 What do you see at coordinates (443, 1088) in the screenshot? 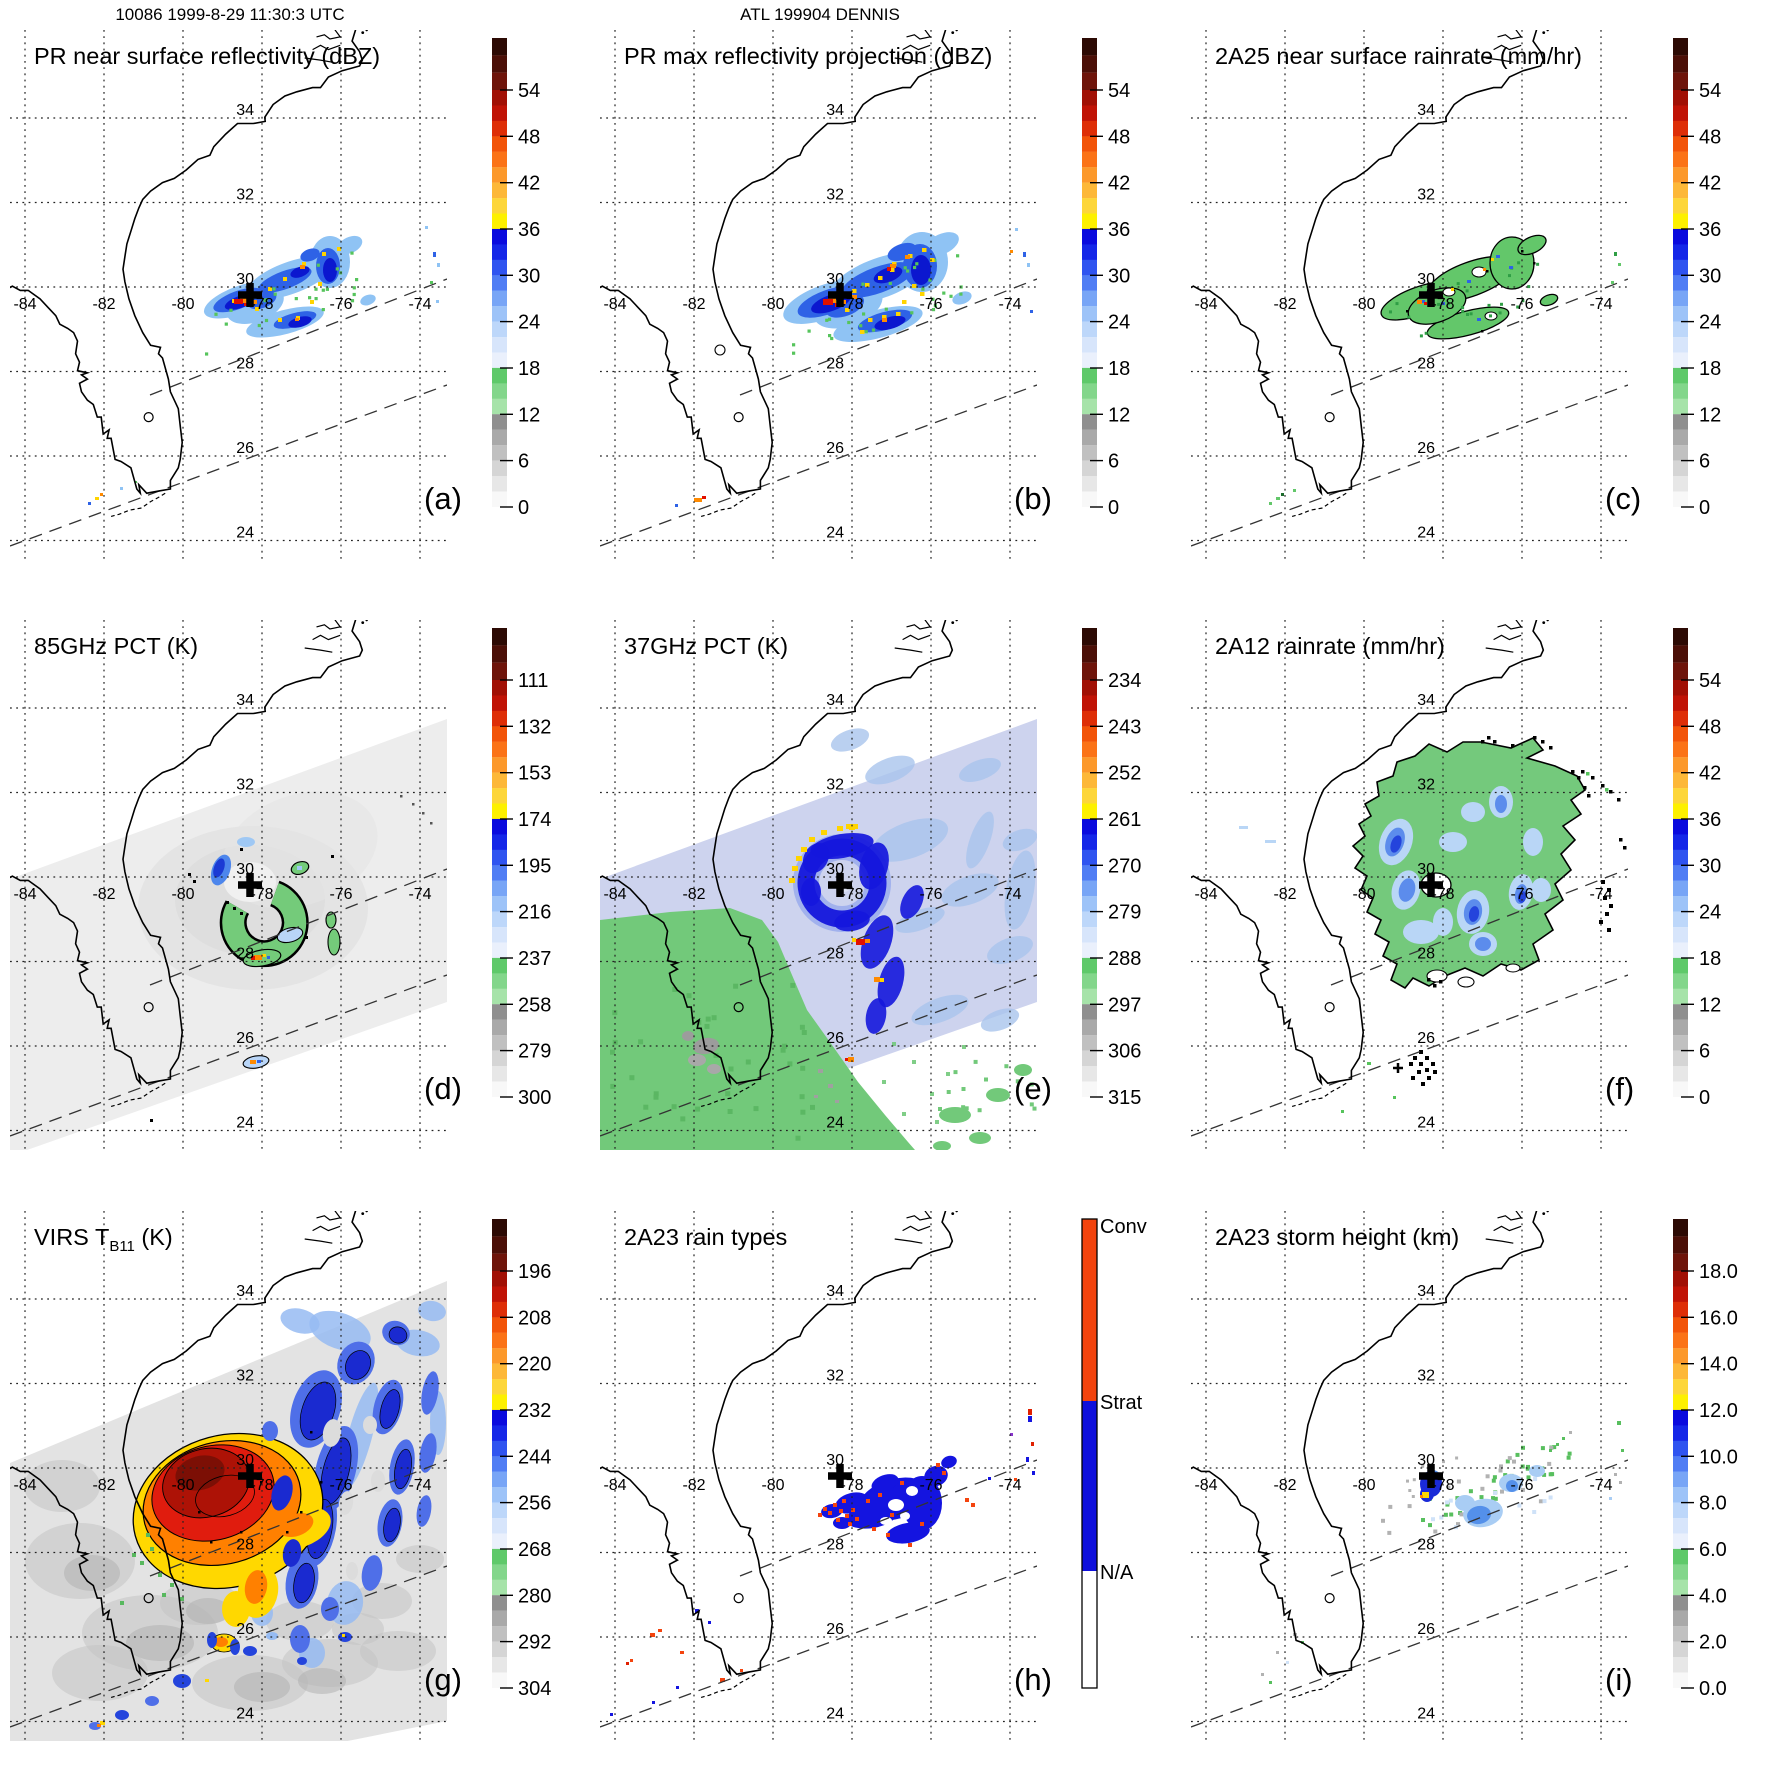
I see `panel-letter: (d)` at bounding box center [443, 1088].